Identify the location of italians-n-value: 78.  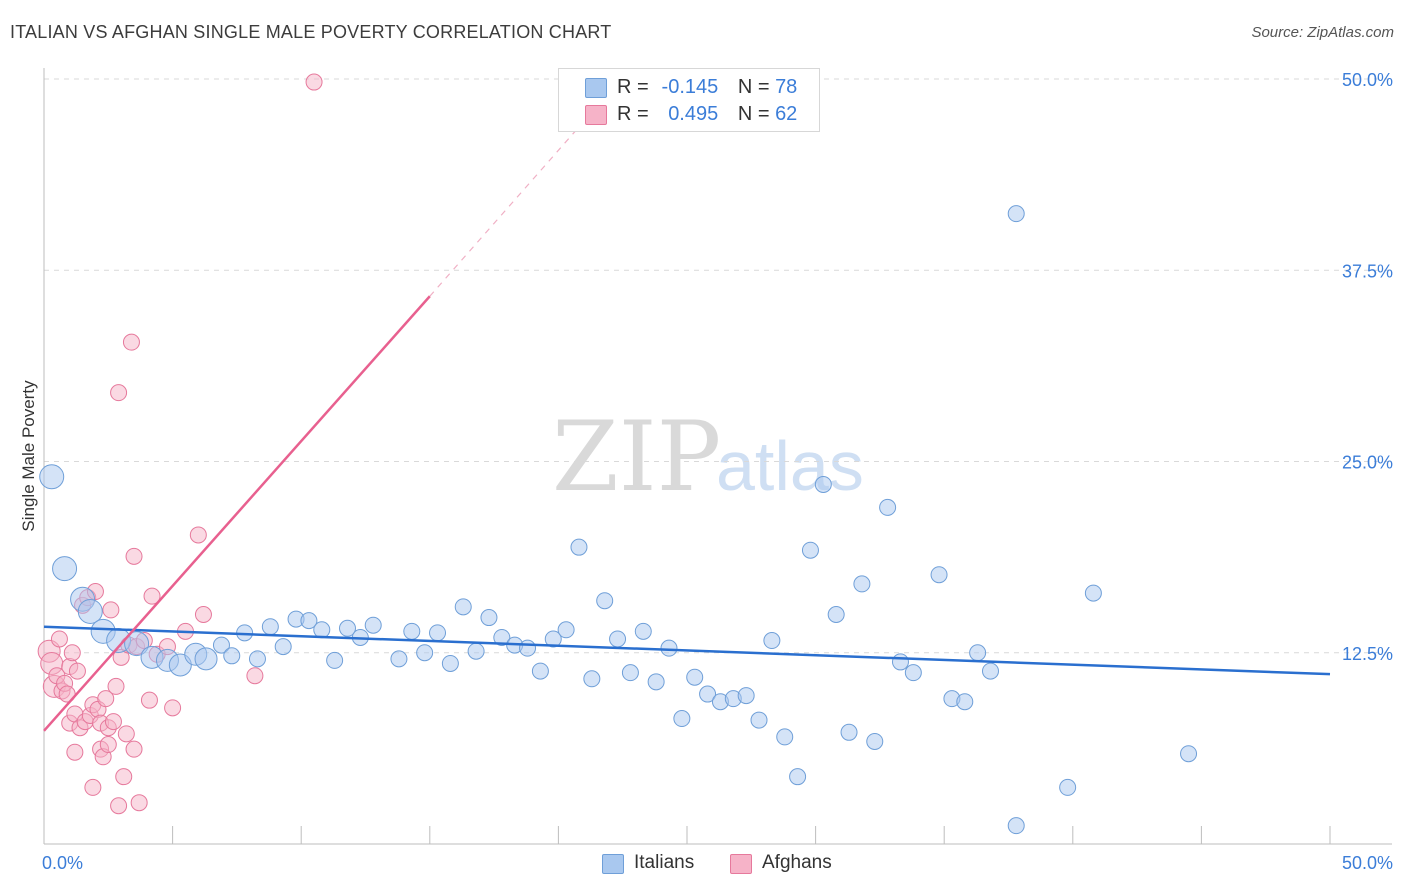
(786, 87).